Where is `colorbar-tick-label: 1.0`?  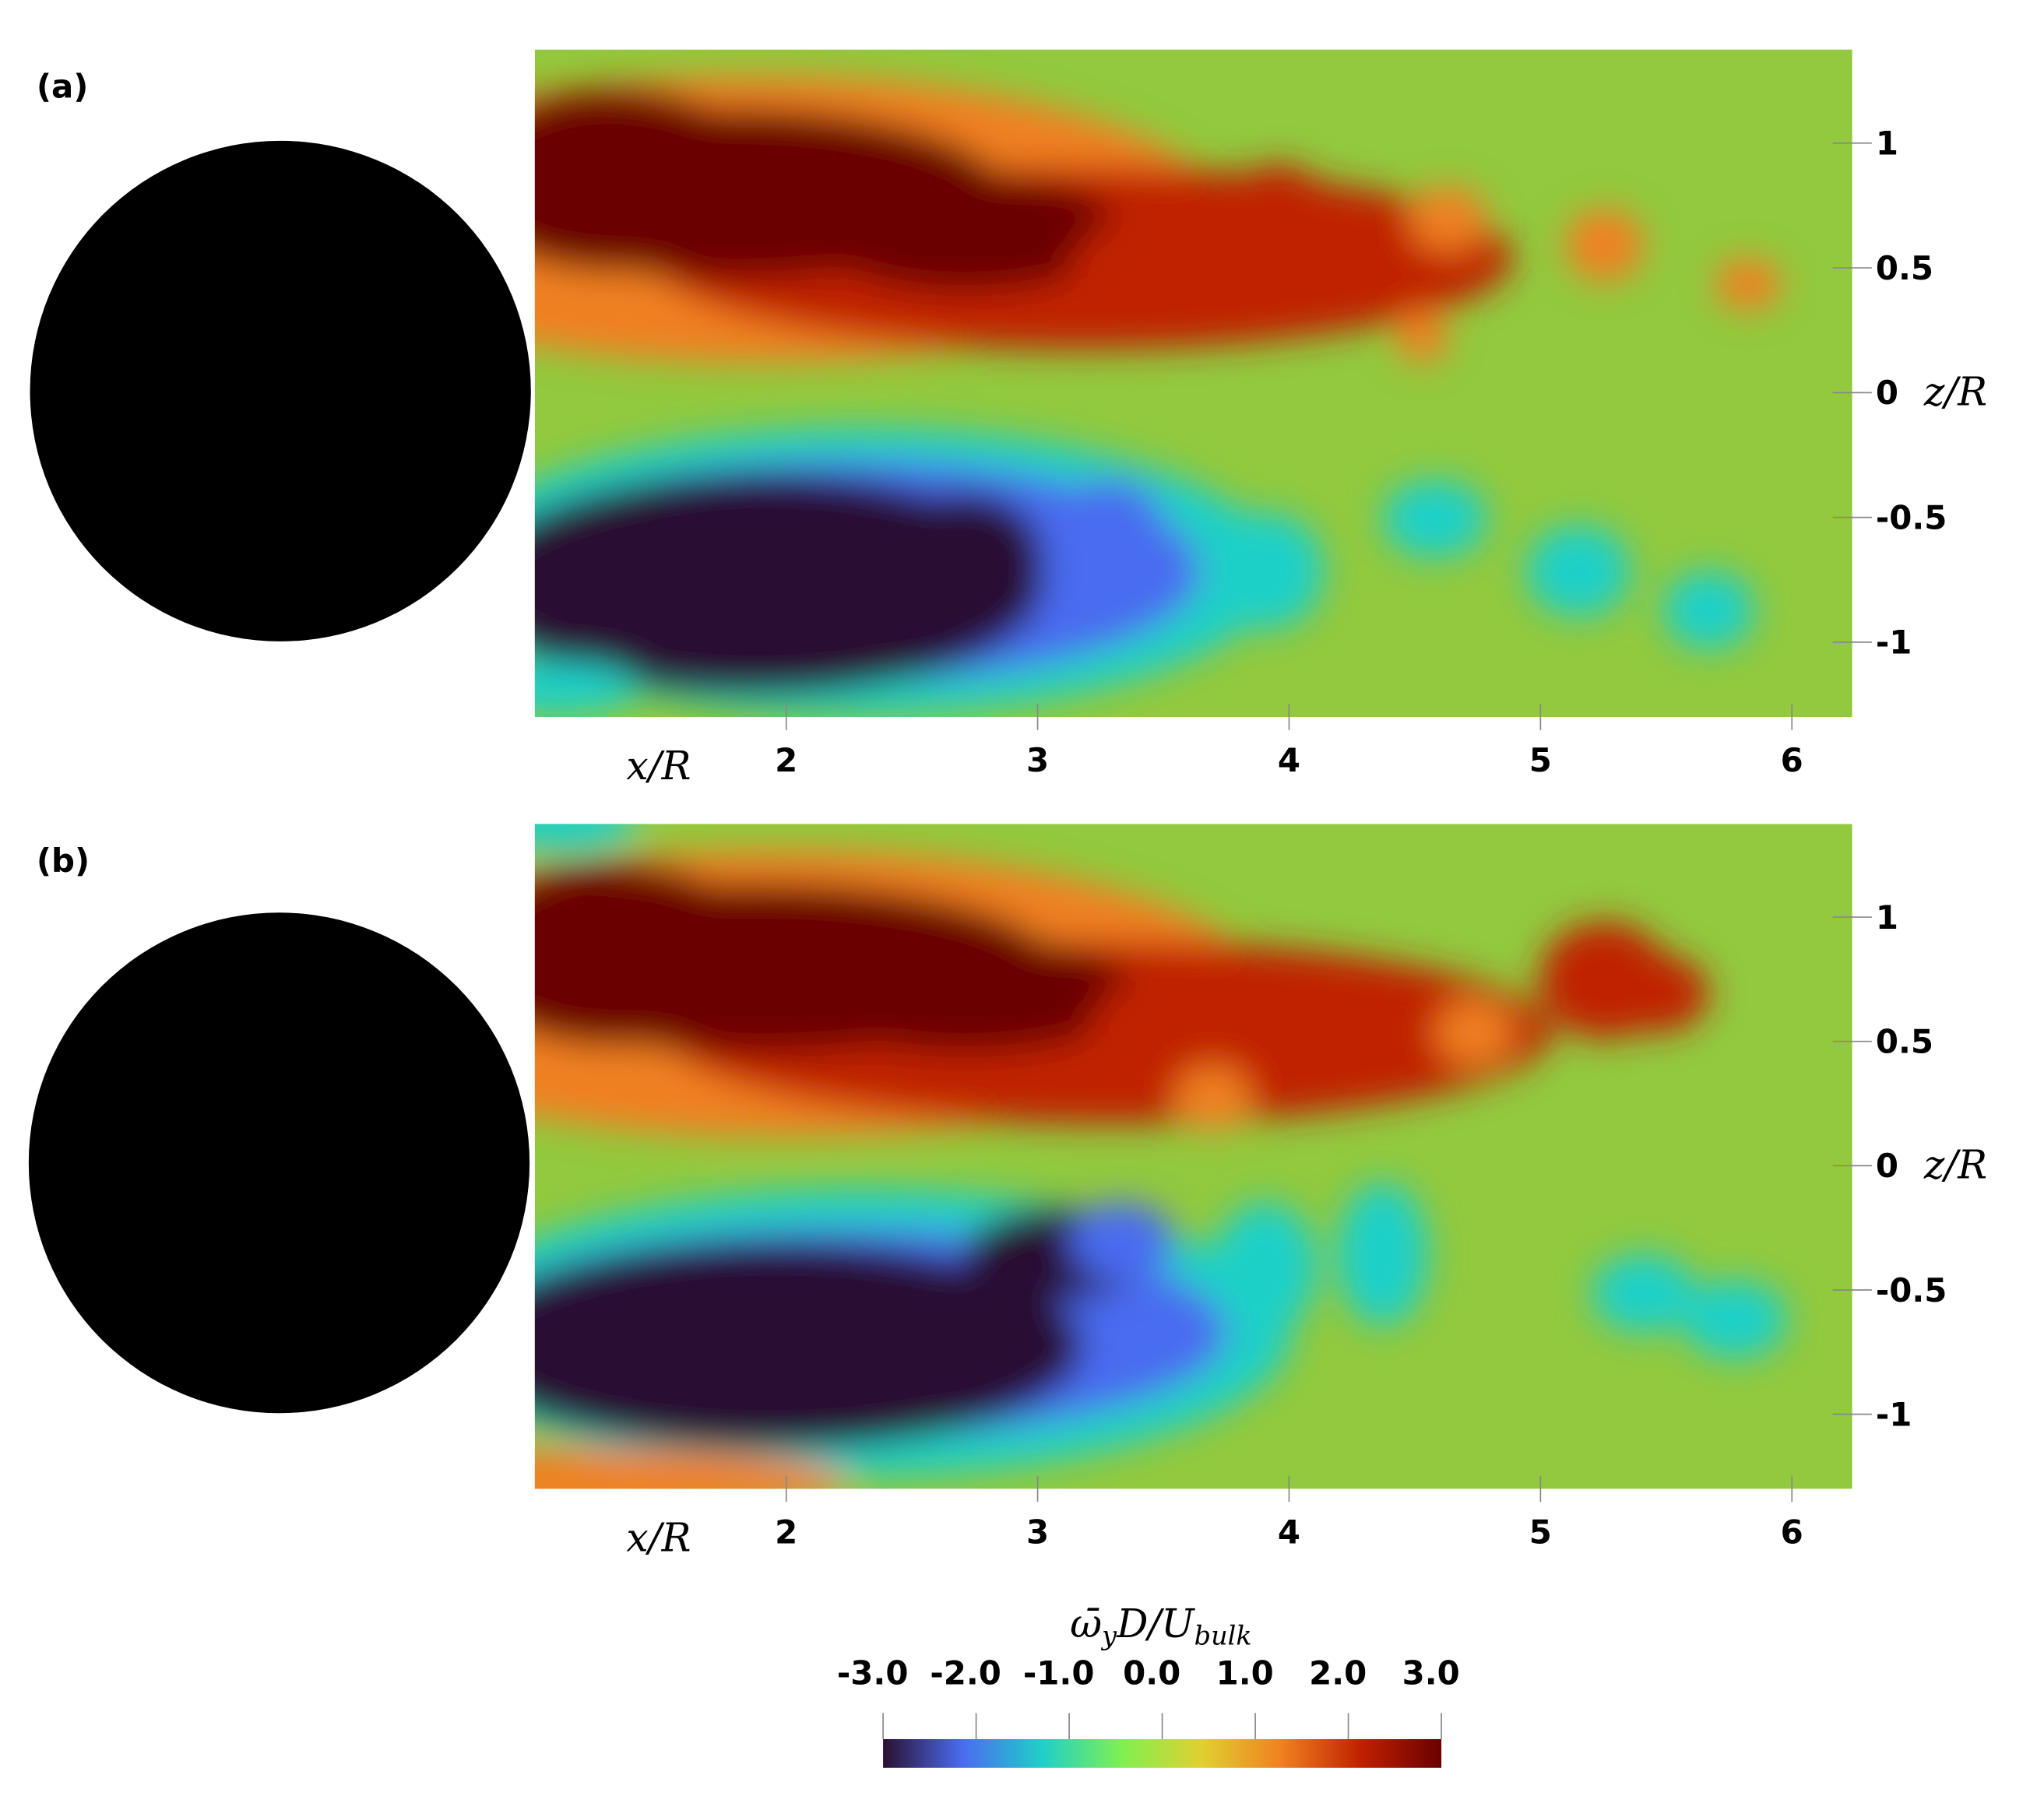
colorbar-tick-label: 1.0 is located at coordinates (1245, 1673).